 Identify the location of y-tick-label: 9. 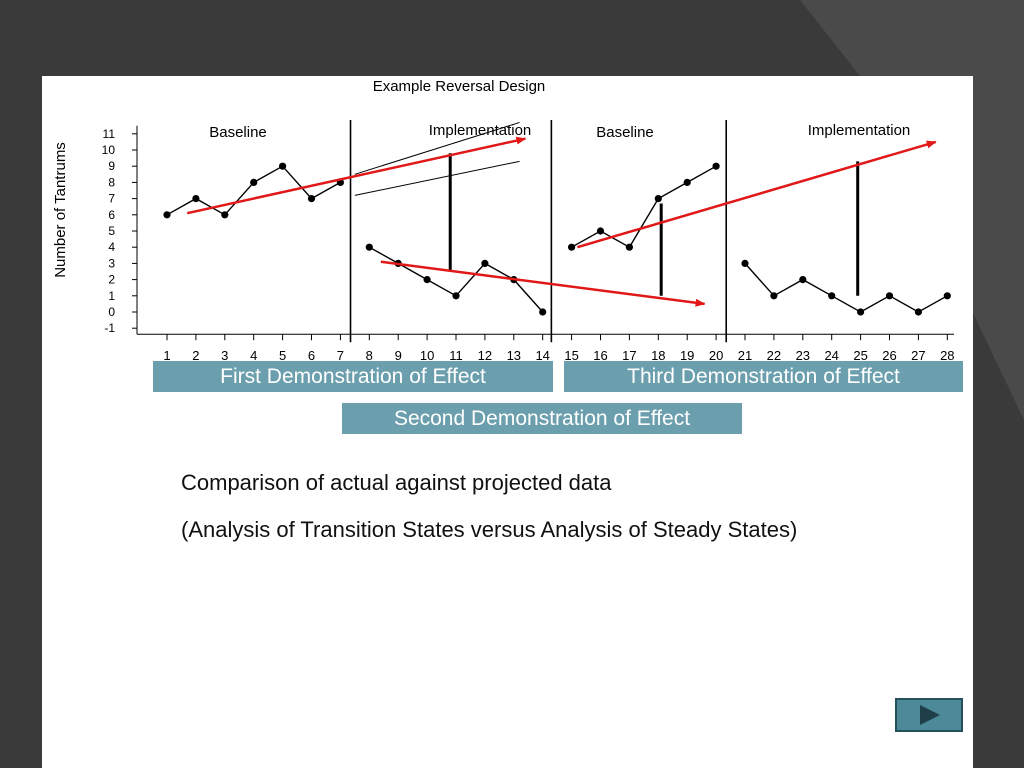
(111, 166).